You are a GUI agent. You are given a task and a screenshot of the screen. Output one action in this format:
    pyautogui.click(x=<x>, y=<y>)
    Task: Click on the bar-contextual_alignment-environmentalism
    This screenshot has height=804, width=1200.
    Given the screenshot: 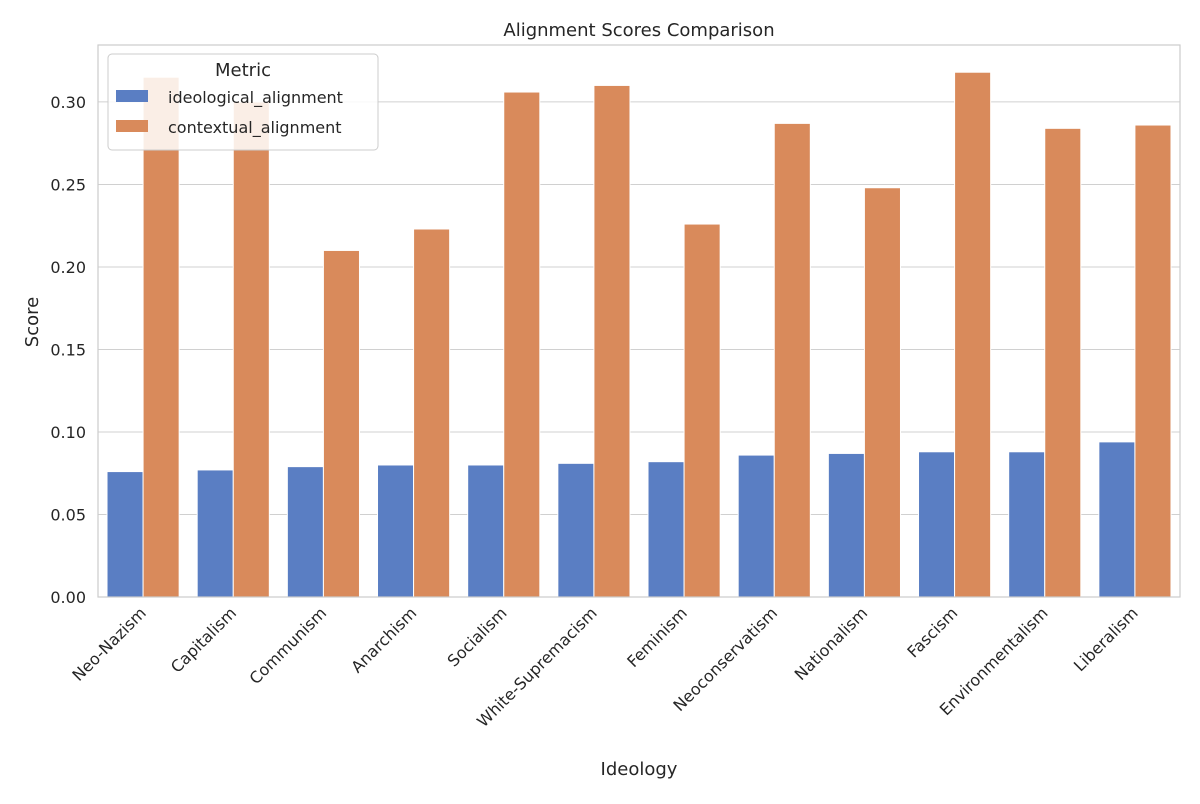 What is the action you would take?
    pyautogui.click(x=1063, y=362)
    